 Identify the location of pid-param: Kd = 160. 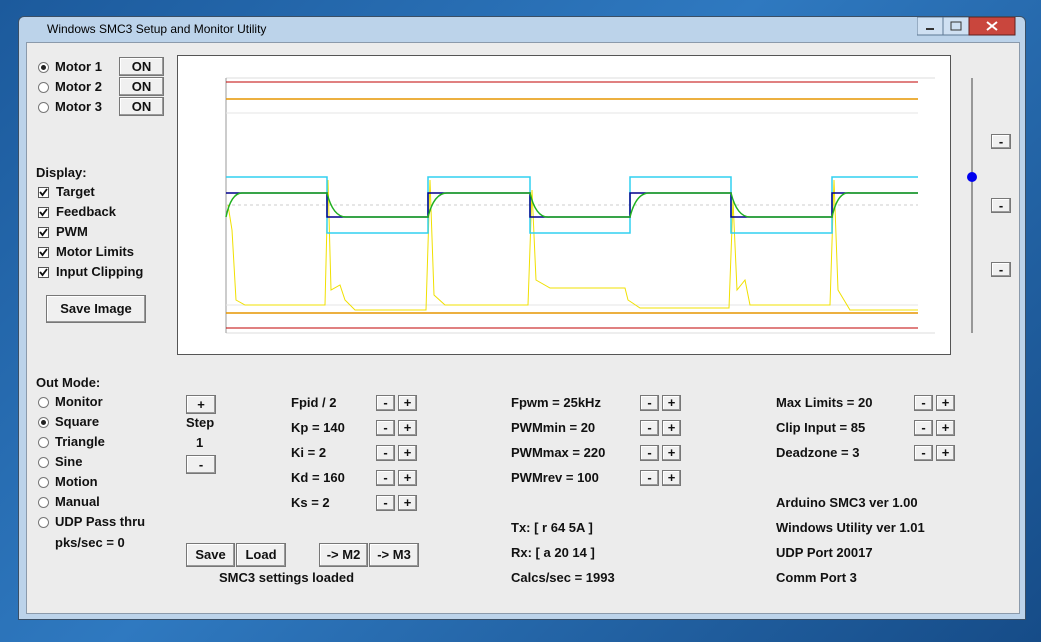
(318, 477).